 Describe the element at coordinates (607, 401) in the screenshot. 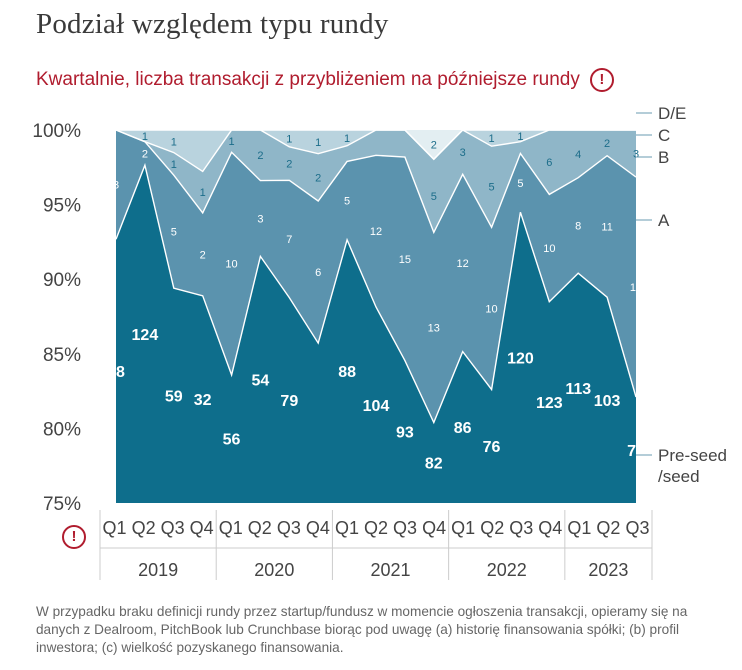

I see `data-label: 103` at that location.